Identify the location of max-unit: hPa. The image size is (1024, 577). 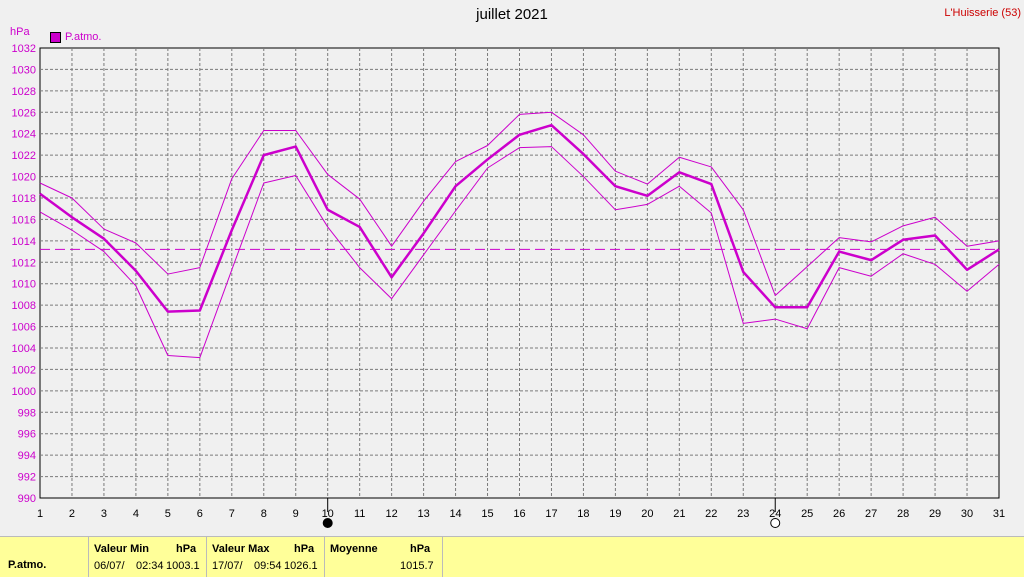
(304, 549).